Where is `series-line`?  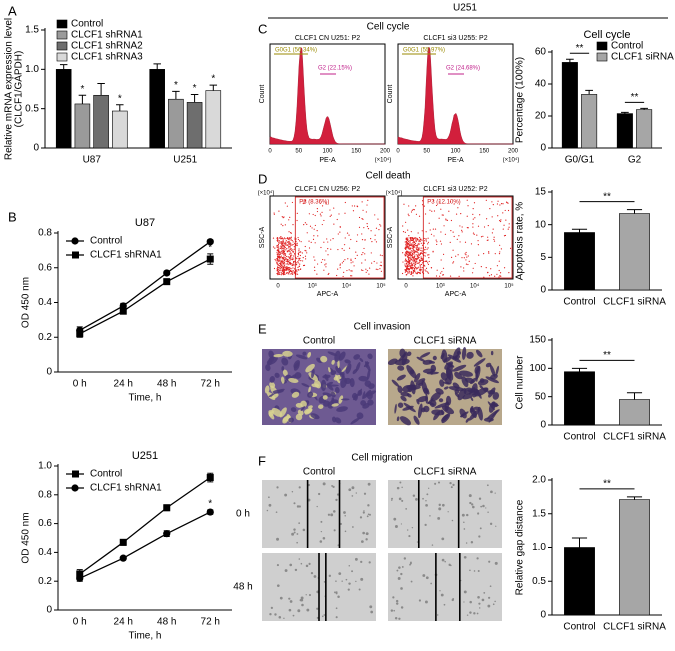 series-line is located at coordinates (145, 286).